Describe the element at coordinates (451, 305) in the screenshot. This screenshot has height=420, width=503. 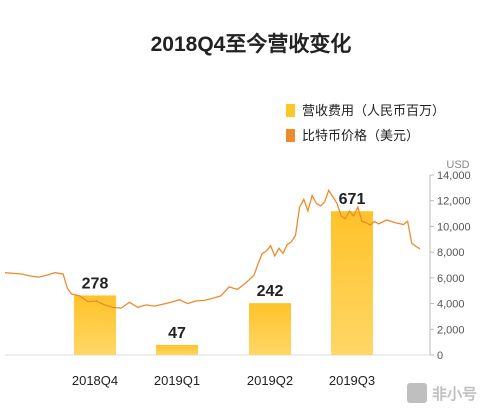
I see `right-axis-tick-label: 4,000` at that location.